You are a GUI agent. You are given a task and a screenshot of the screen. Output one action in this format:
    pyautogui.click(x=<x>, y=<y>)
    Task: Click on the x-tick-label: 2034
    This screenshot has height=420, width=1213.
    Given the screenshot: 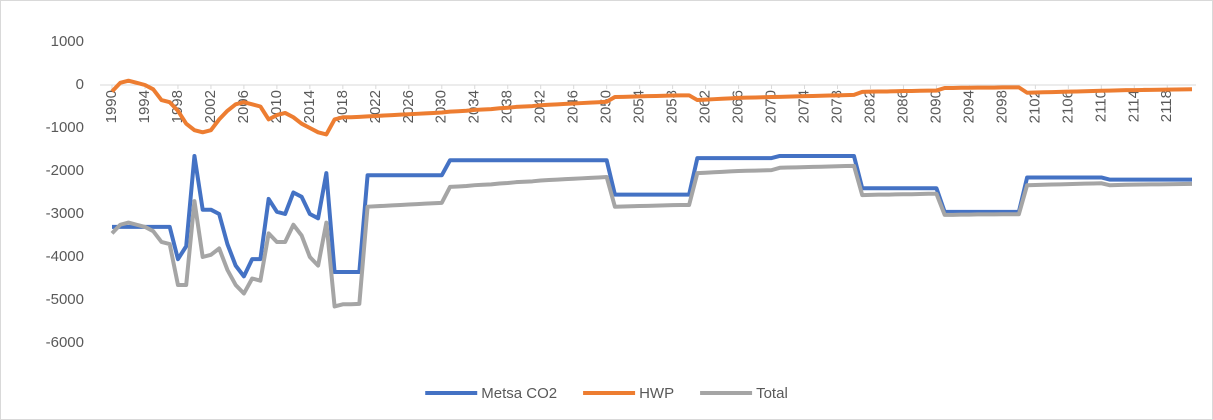 What is the action you would take?
    pyautogui.click(x=474, y=106)
    